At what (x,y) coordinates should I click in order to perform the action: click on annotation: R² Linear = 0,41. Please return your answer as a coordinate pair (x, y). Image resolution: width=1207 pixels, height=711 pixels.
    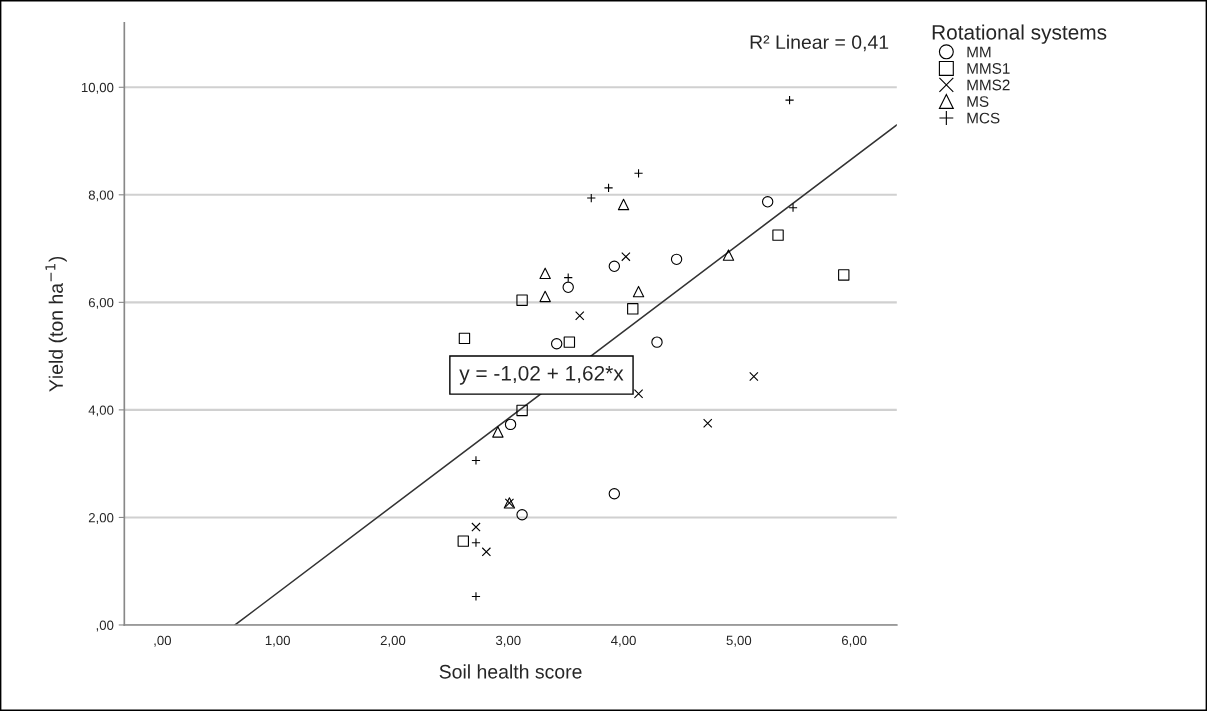
    Looking at the image, I should click on (819, 43).